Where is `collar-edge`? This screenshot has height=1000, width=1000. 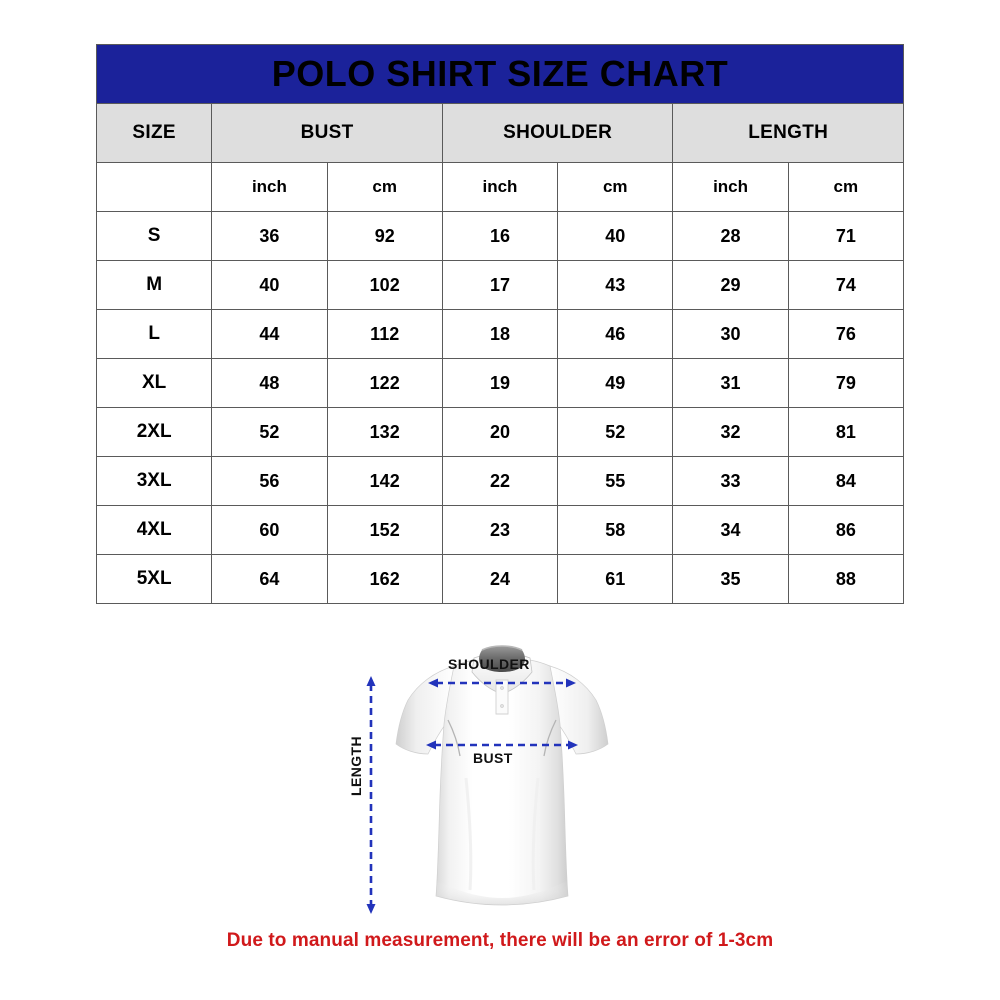 collar-edge is located at coordinates (502, 648).